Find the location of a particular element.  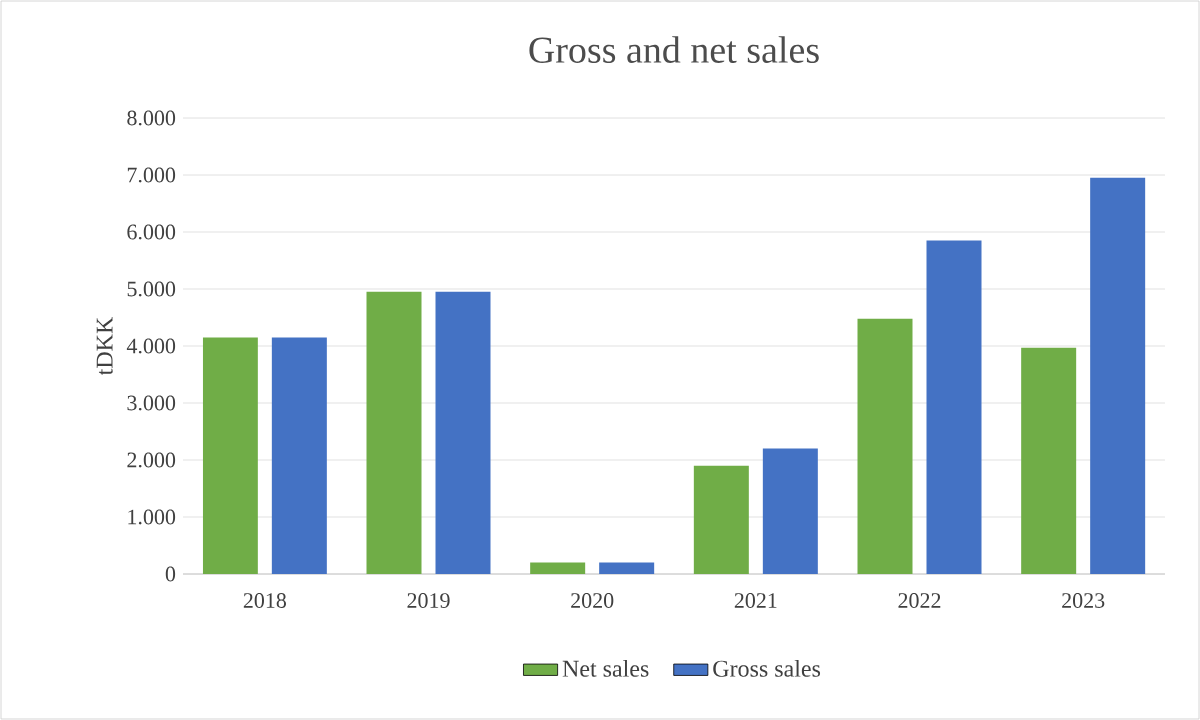

y-tick-label: 0 is located at coordinates (170, 574).